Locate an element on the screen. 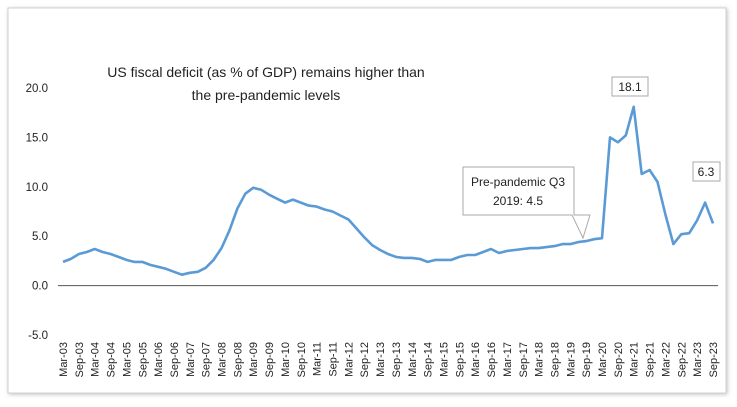 This screenshot has height=407, width=737. y-tick-label: 5.0 is located at coordinates (40, 237).